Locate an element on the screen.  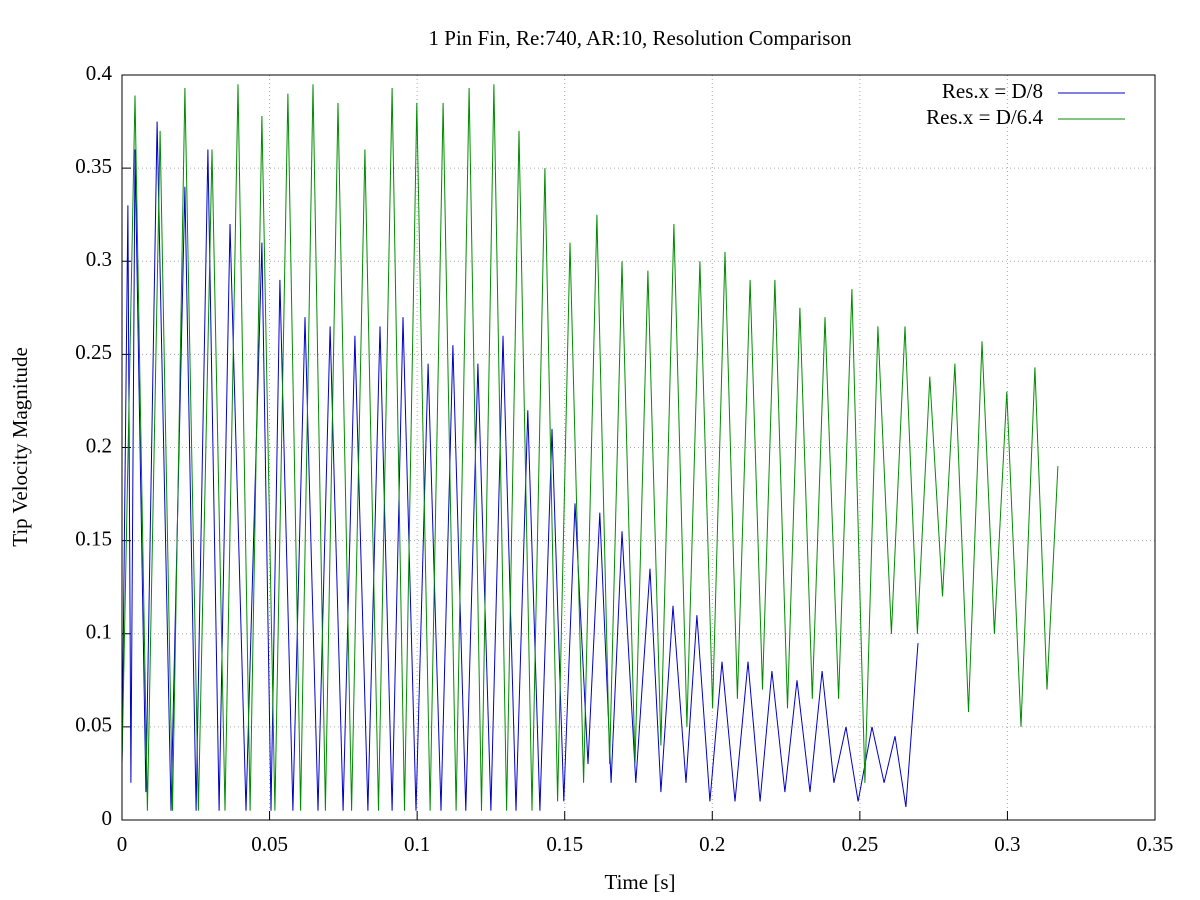
y-tick-label: 0.15 is located at coordinates (93, 538).